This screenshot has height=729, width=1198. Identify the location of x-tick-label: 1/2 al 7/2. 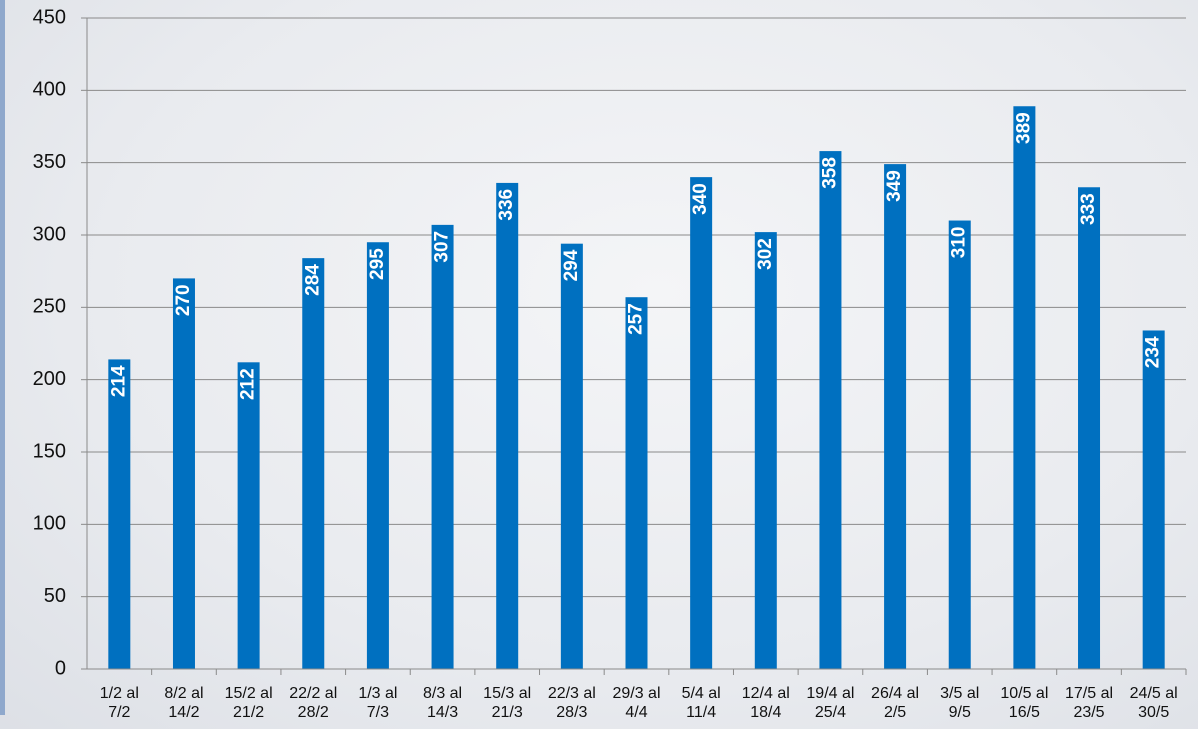
(119, 703).